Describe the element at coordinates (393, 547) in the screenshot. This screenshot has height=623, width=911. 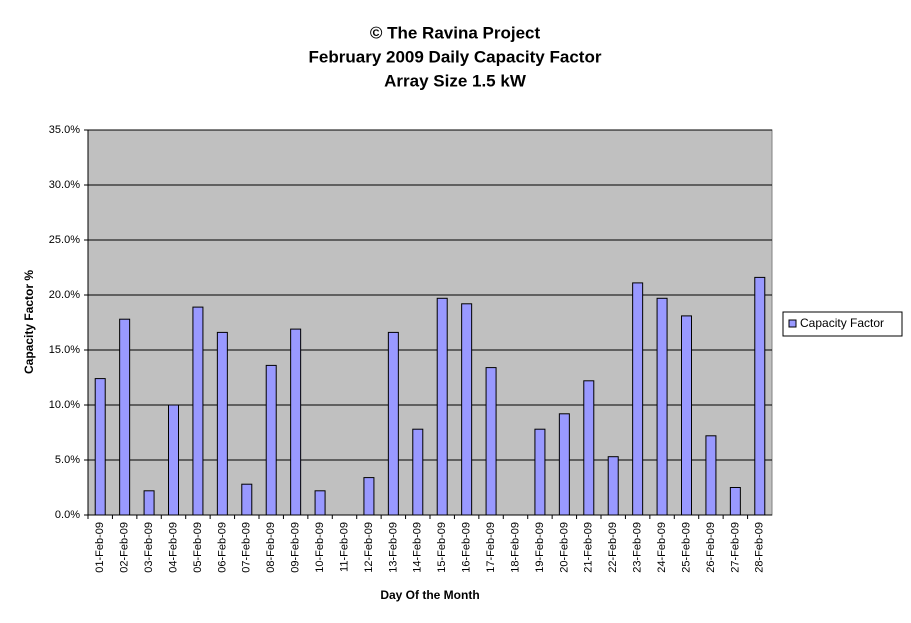
I see `x-tick-label: 13-Feb-09` at that location.